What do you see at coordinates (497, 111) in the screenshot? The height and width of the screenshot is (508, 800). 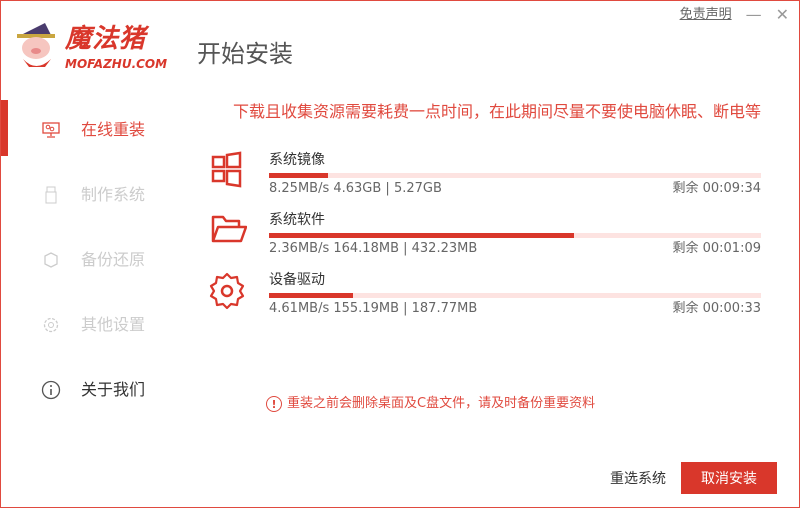 I see `download-notice: 下载且收集资源需要耗费一点时间，在此期间尽量不要使电脑休眠、断电等` at bounding box center [497, 111].